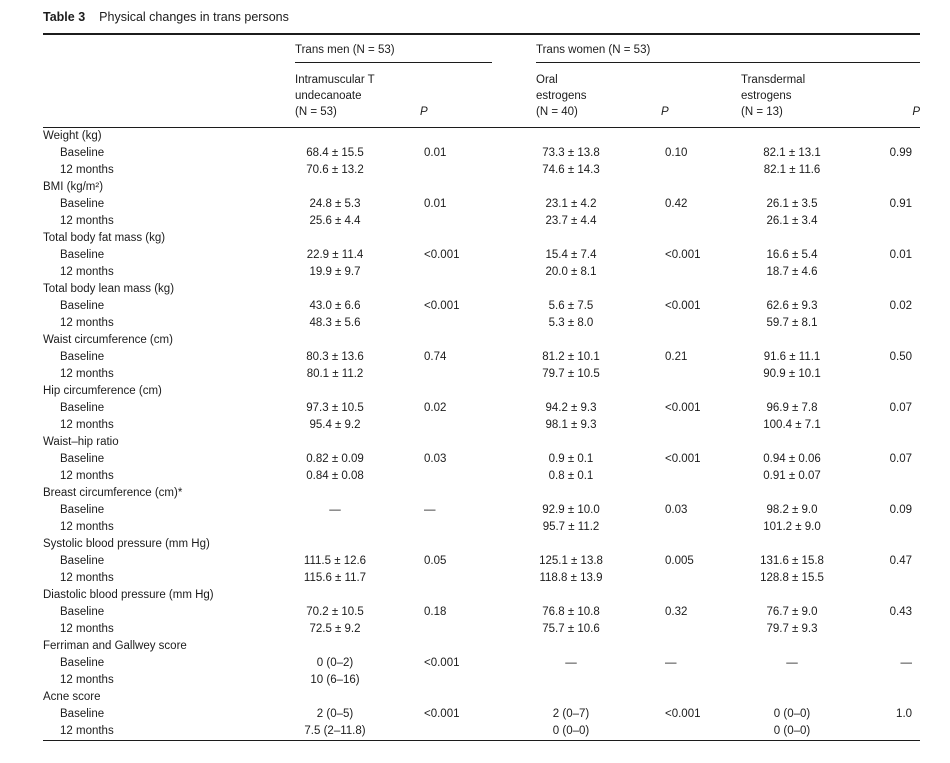 Image resolution: width=950 pixels, height=763 pixels. I want to click on value-cell: 79.7 ± 10.5, so click(571, 374).